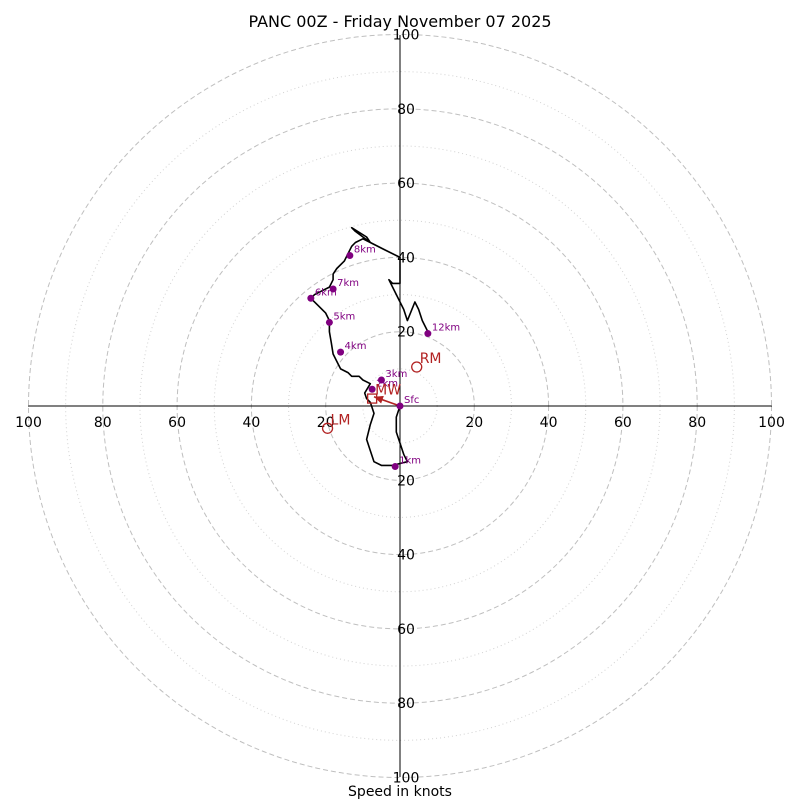  Describe the element at coordinates (28, 423) in the screenshot. I see `tick-label-left-100: 100` at that location.